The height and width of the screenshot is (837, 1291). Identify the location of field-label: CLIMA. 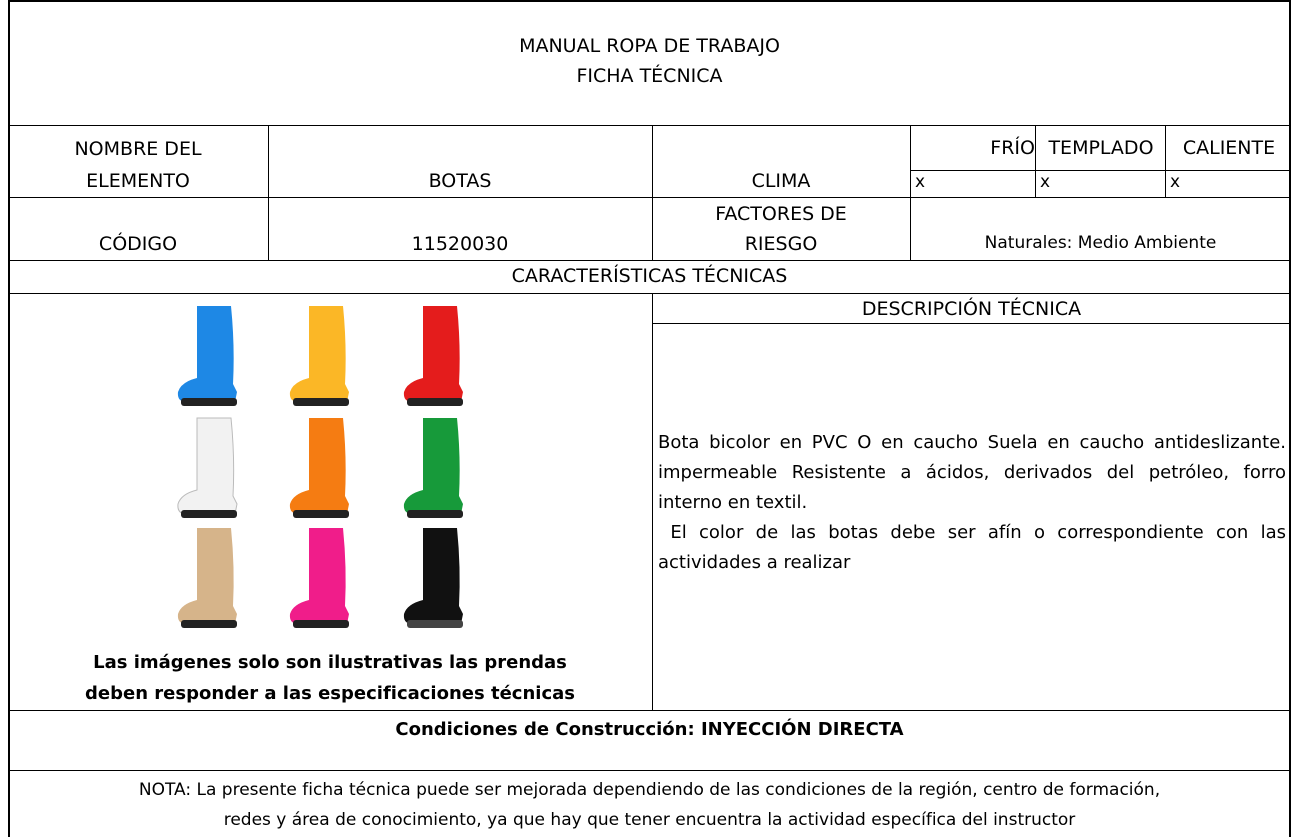
(781, 181).